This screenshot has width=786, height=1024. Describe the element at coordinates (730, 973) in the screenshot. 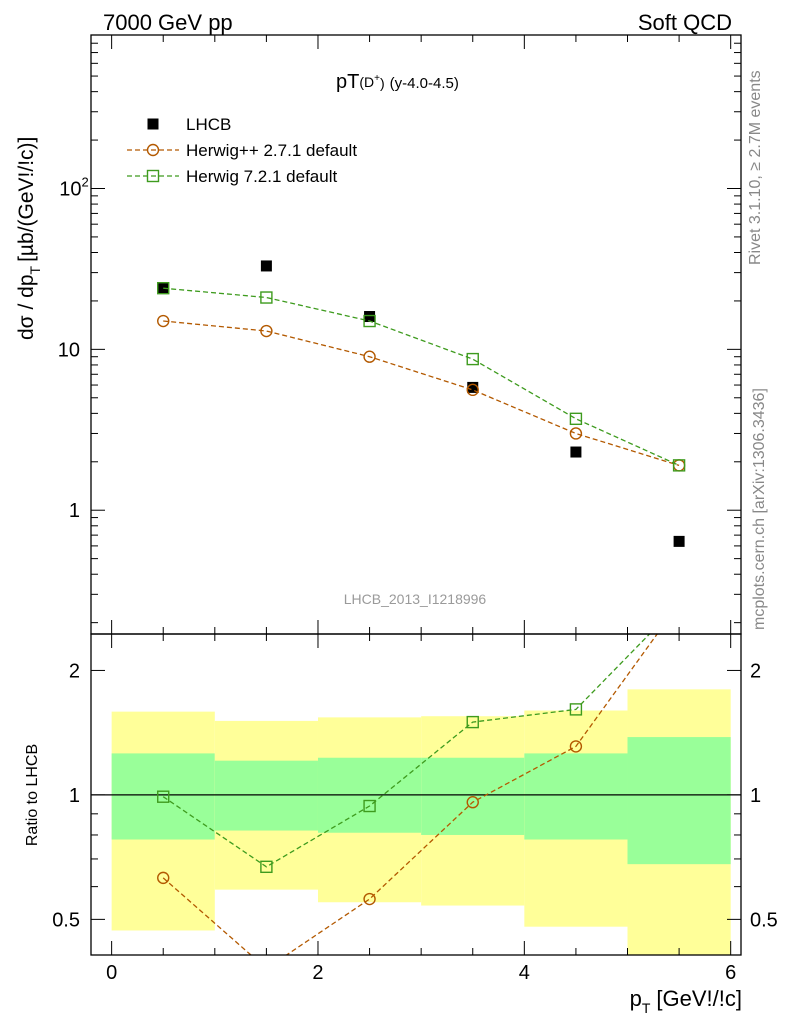

I see `bottom-xtick-label-3: 6` at that location.